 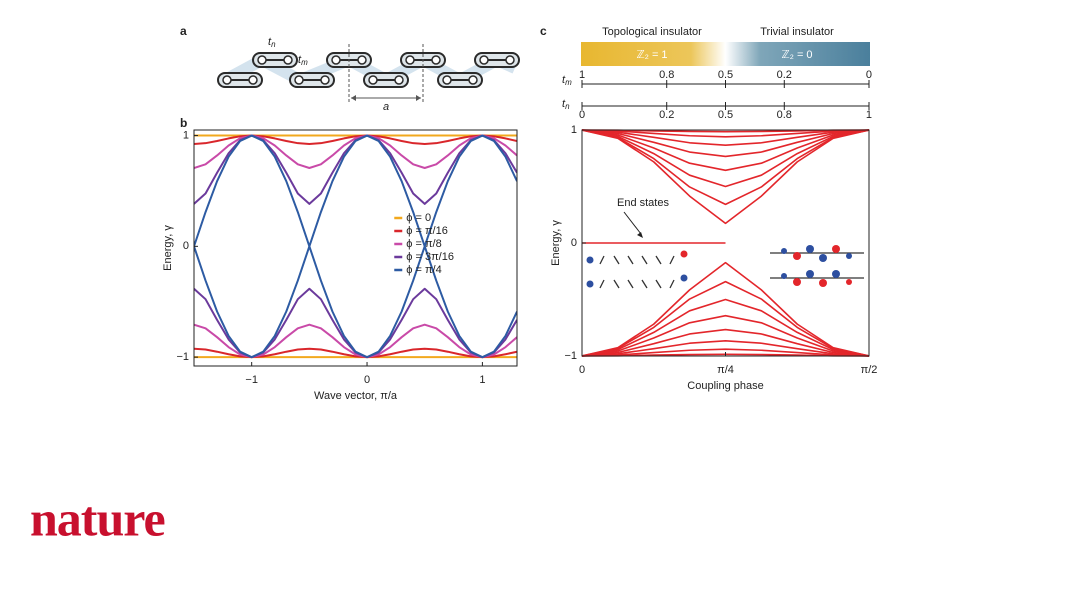 I want to click on legend-label: ϕ = π/16, so click(x=427, y=231).